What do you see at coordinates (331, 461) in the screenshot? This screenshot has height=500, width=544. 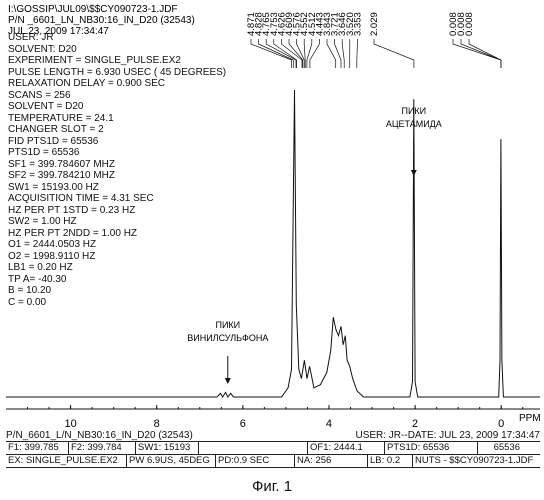 I see `status-na: NA: 256` at bounding box center [331, 461].